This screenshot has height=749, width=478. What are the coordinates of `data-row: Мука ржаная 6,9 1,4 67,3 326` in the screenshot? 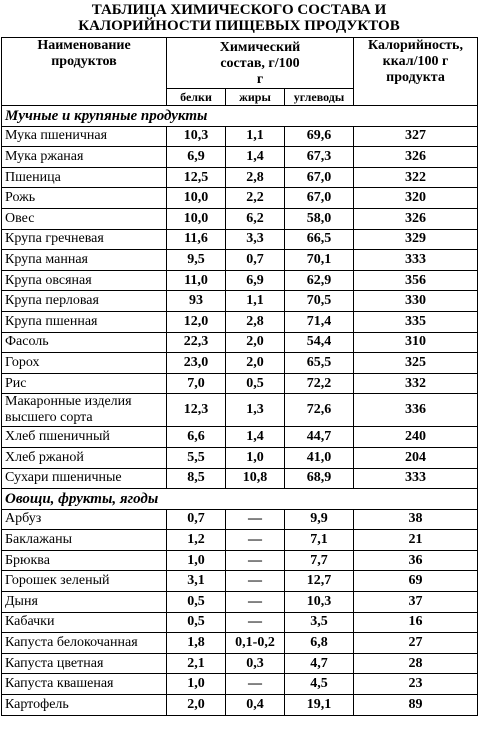 It's located at (239, 157).